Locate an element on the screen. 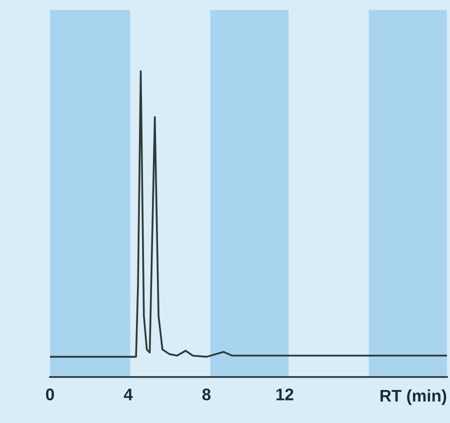  x-tick-label: 4 is located at coordinates (128, 394).